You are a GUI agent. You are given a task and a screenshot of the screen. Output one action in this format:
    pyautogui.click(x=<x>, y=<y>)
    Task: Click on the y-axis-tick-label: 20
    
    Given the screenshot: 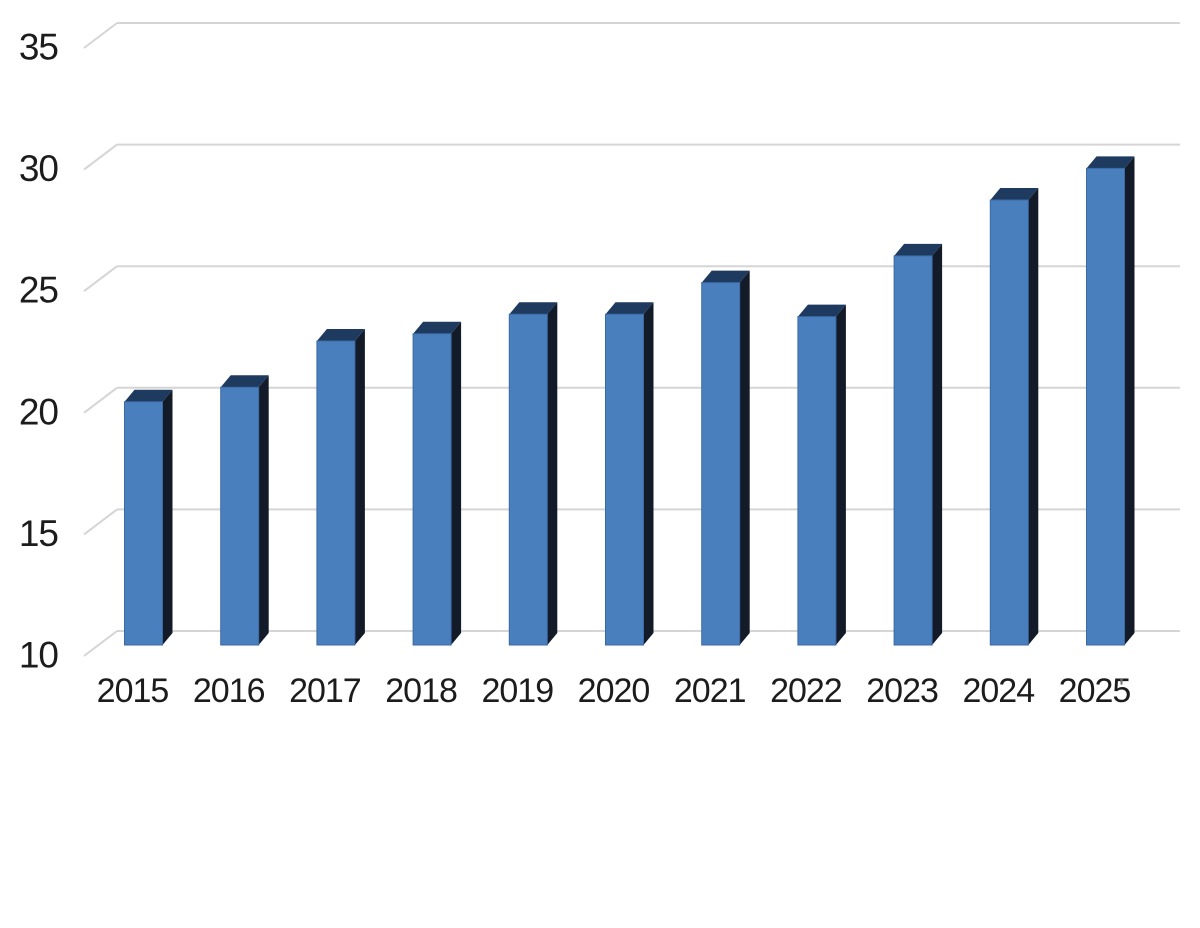 What is the action you would take?
    pyautogui.click(x=39, y=411)
    